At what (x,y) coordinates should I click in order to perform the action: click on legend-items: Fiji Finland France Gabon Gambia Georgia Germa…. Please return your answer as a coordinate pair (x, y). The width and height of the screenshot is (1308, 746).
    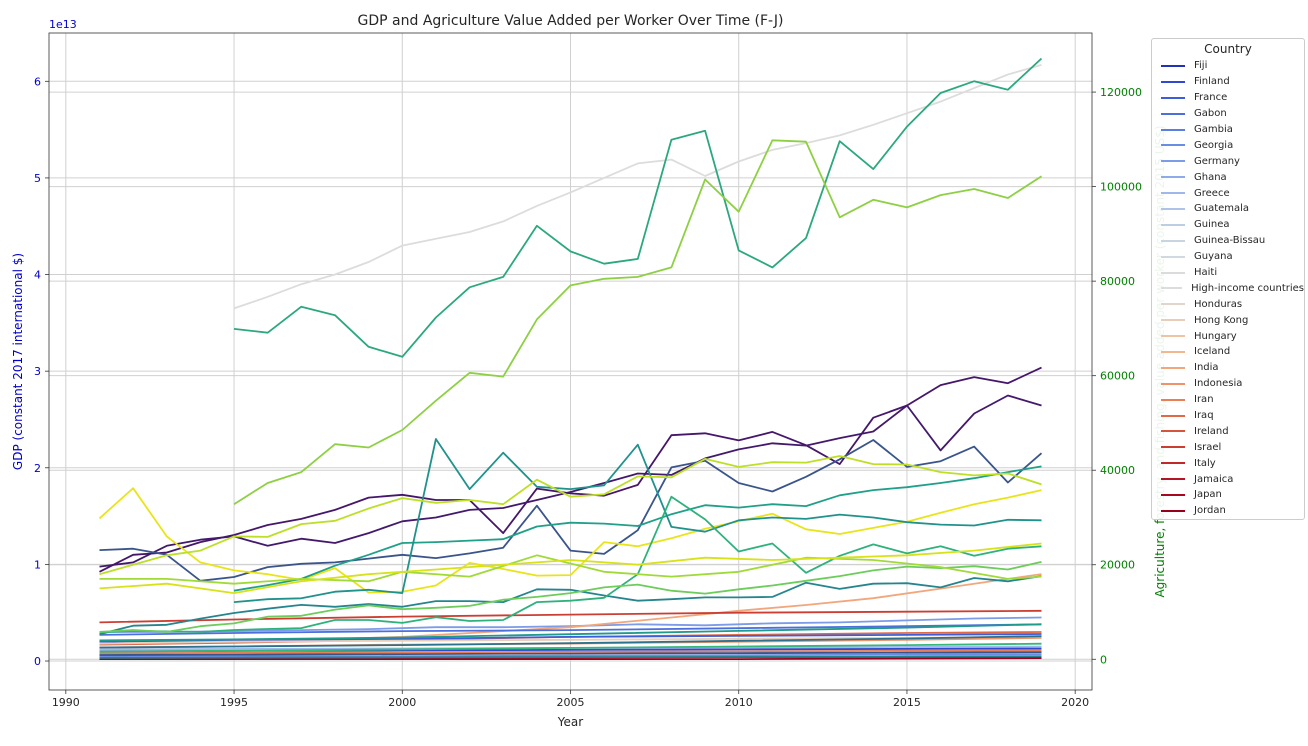
    Looking at the image, I should click on (1228, 288).